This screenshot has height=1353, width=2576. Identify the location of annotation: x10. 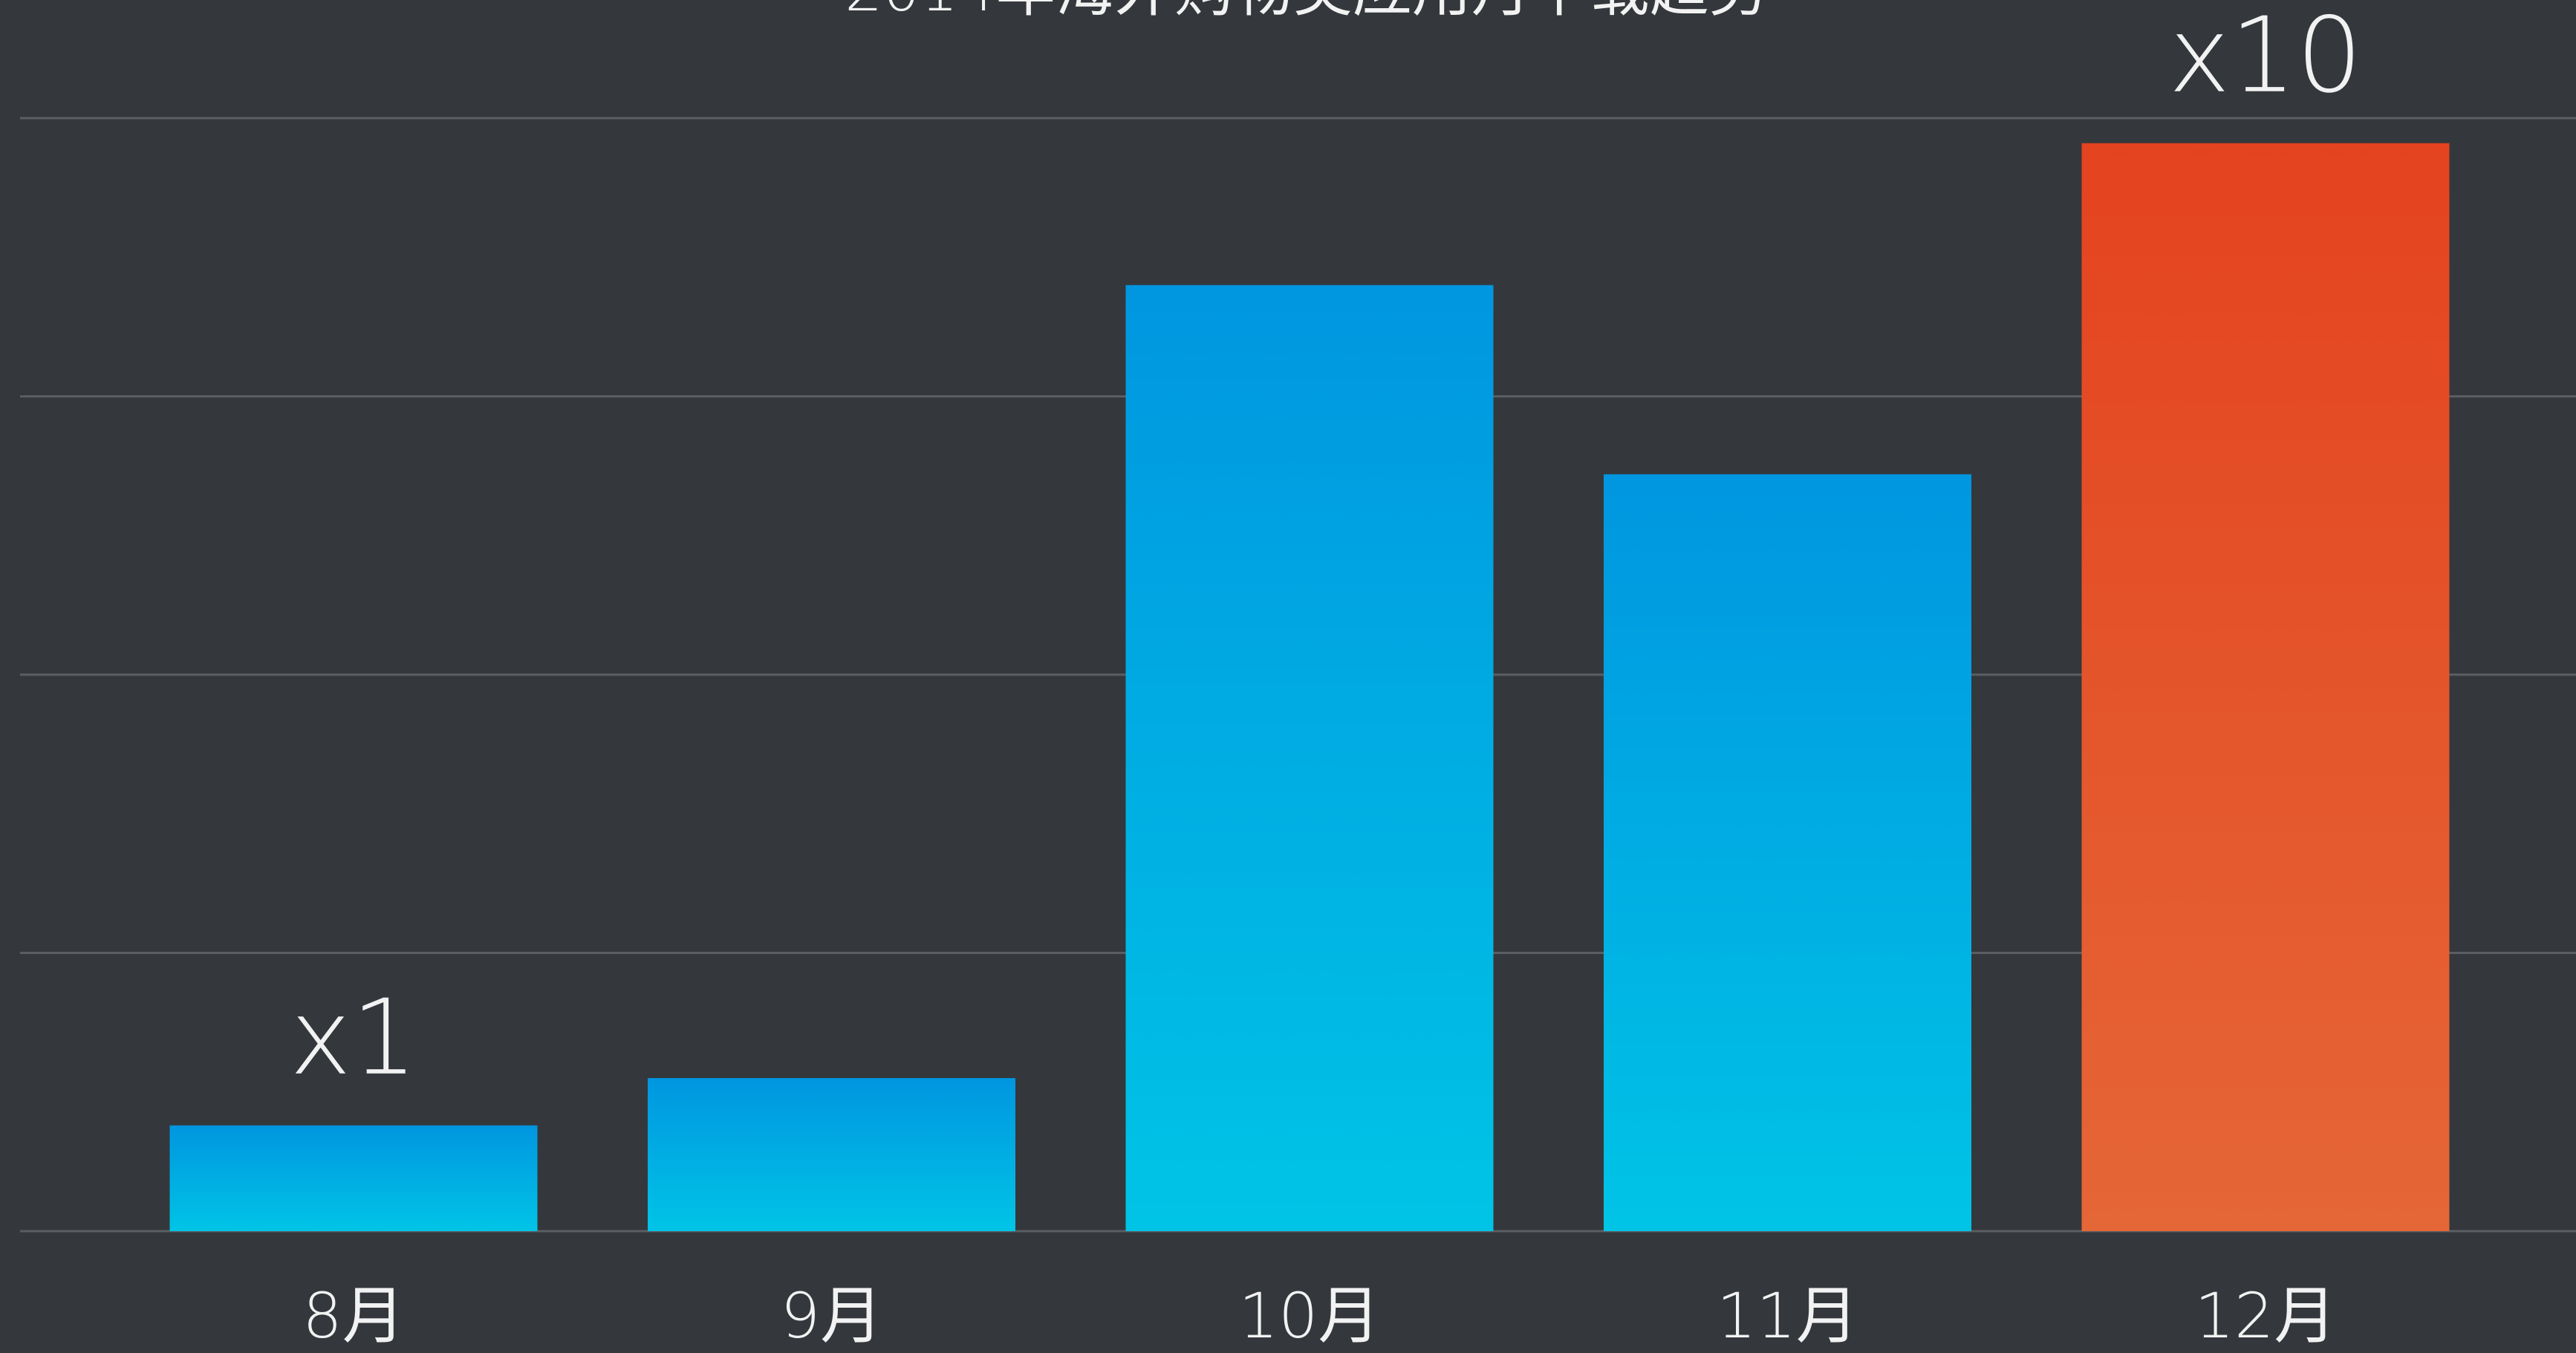
(2266, 58).